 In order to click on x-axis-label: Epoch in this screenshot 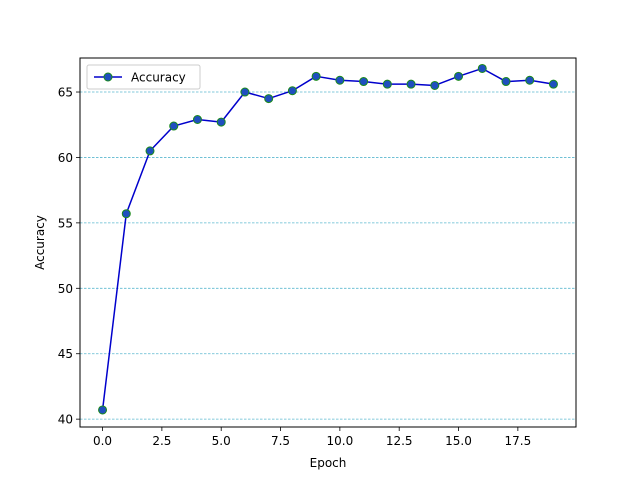, I will do `click(328, 463)`.